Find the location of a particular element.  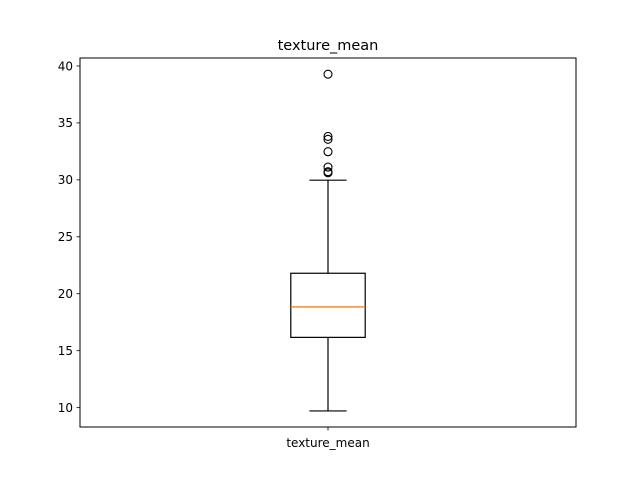

x-tick-label: texture_mean is located at coordinates (327, 443).